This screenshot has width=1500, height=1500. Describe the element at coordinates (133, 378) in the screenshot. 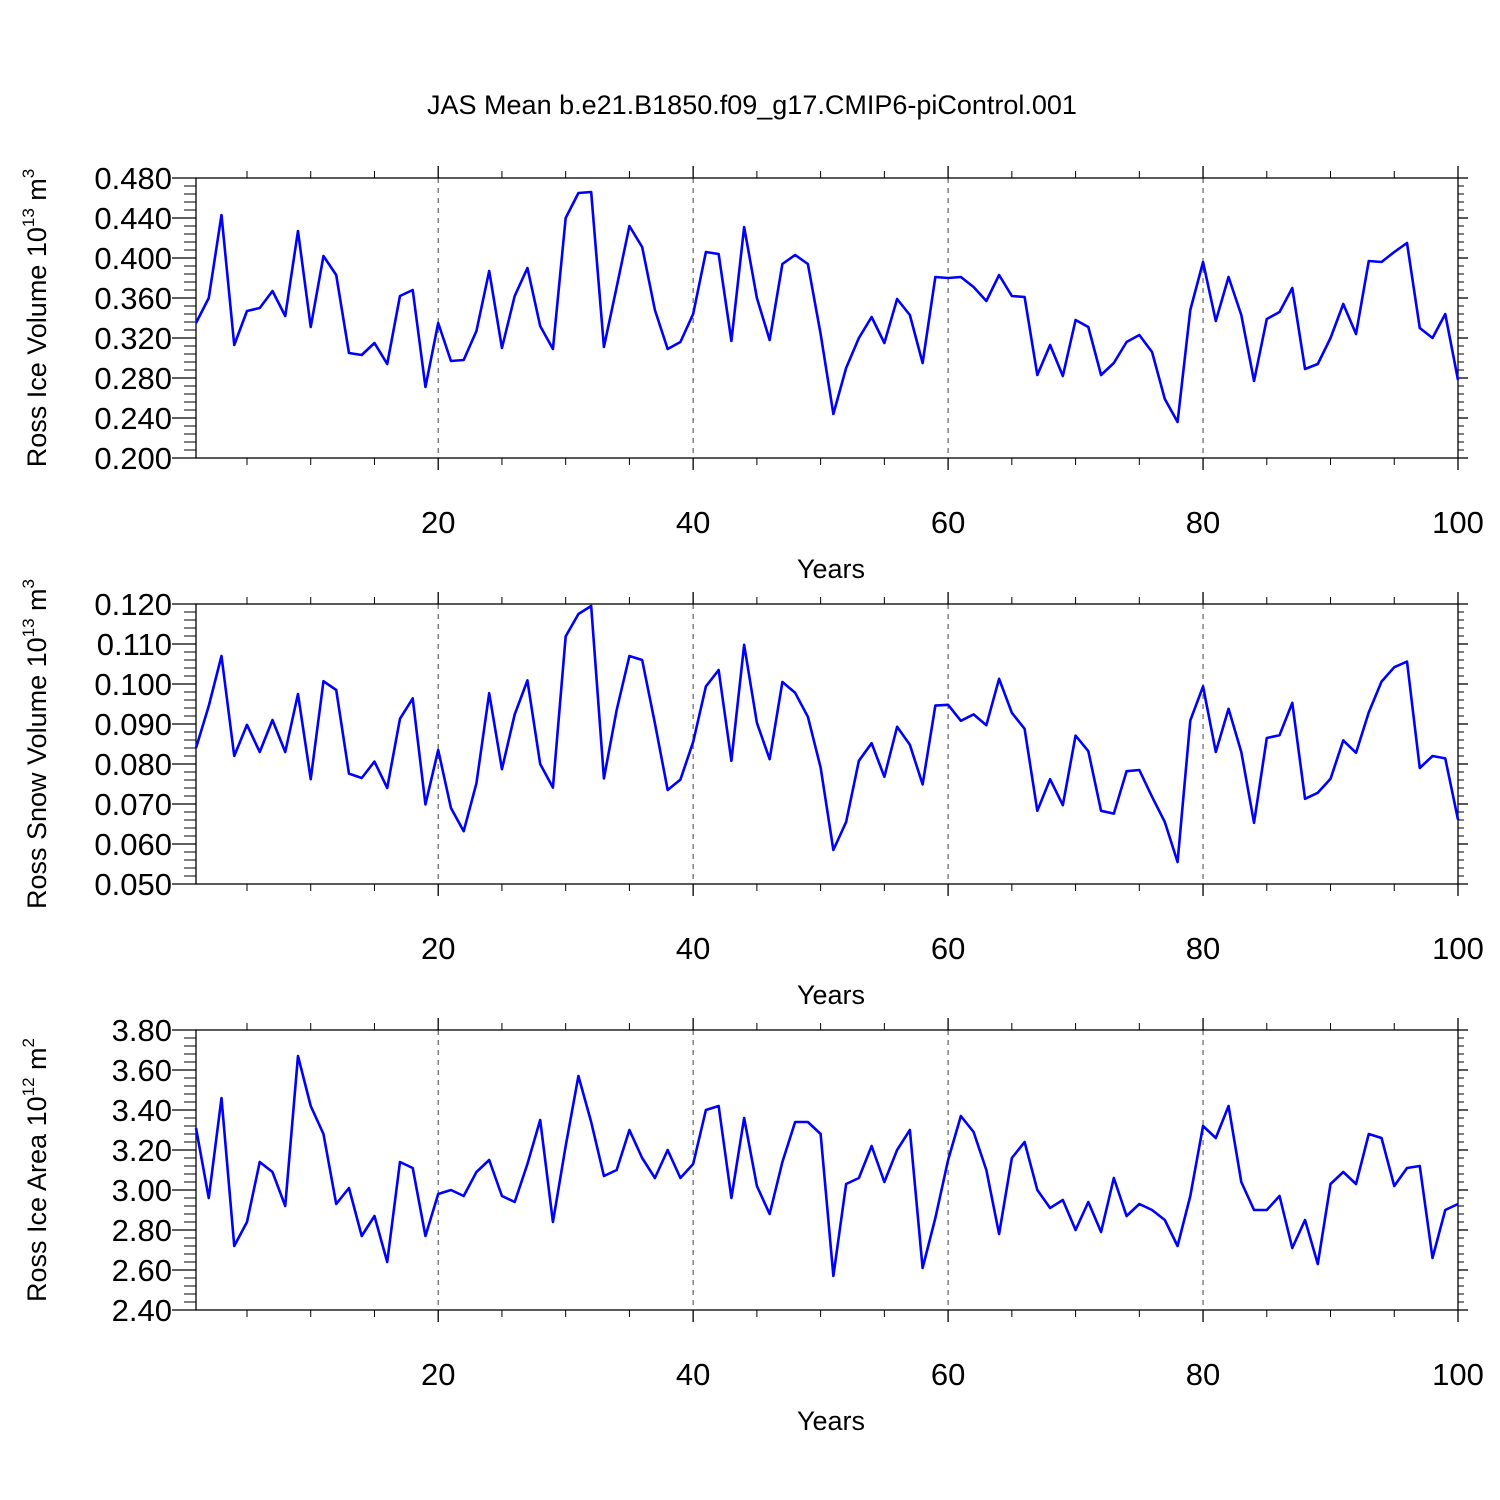

I see `y-tick-label: 0.280` at that location.